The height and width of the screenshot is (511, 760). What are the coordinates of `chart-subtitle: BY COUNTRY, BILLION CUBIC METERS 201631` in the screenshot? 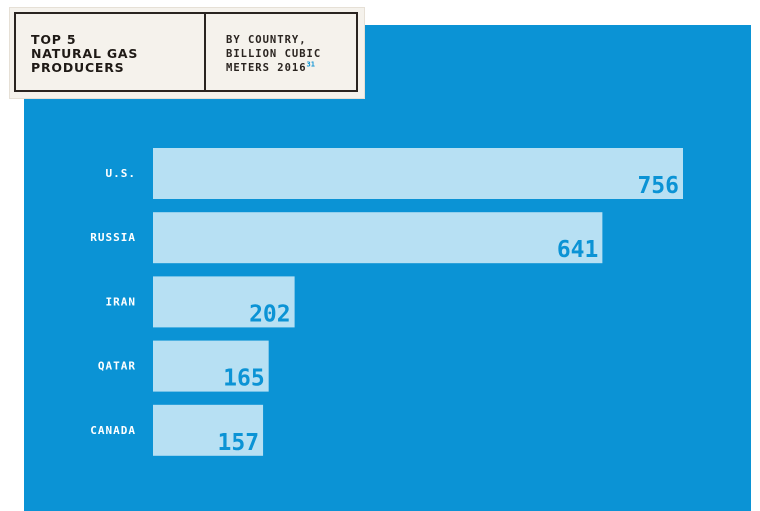 It's located at (281, 52).